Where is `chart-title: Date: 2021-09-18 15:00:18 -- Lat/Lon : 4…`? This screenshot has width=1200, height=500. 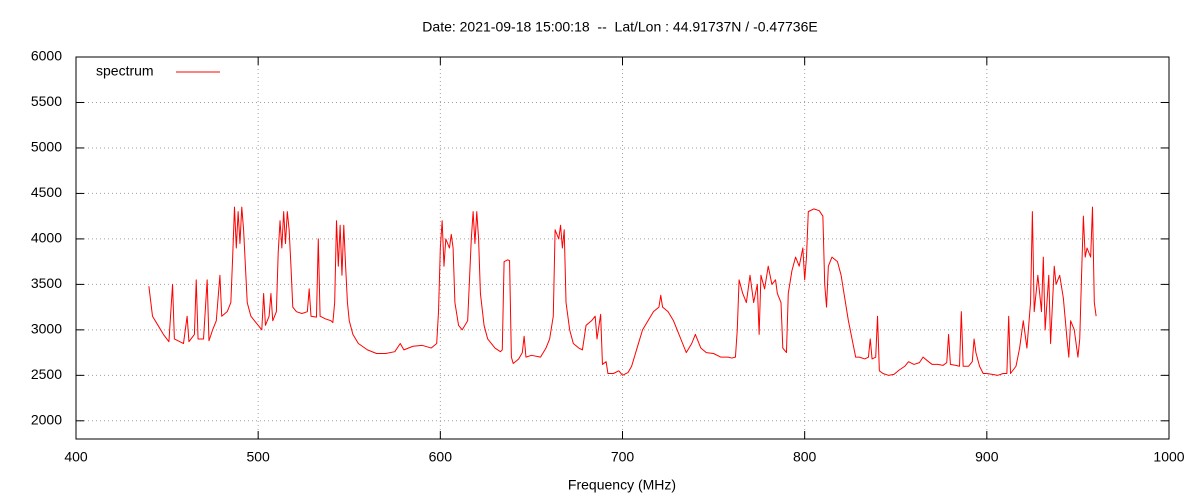
chart-title: Date: 2021-09-18 15:00:18 -- Lat/Lon : 4… is located at coordinates (619, 27).